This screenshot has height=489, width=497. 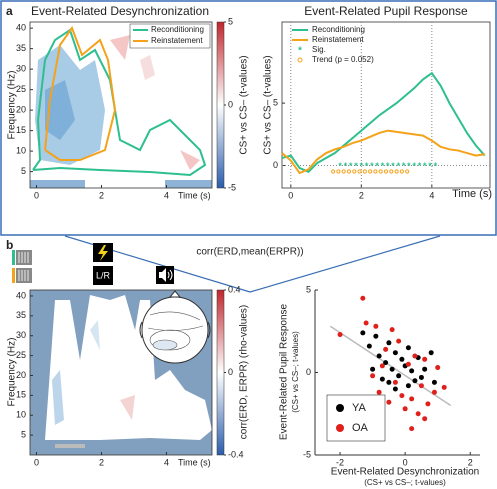 What do you see at coordinates (9, 245) in the screenshot?
I see `panel-label: b` at bounding box center [9, 245].